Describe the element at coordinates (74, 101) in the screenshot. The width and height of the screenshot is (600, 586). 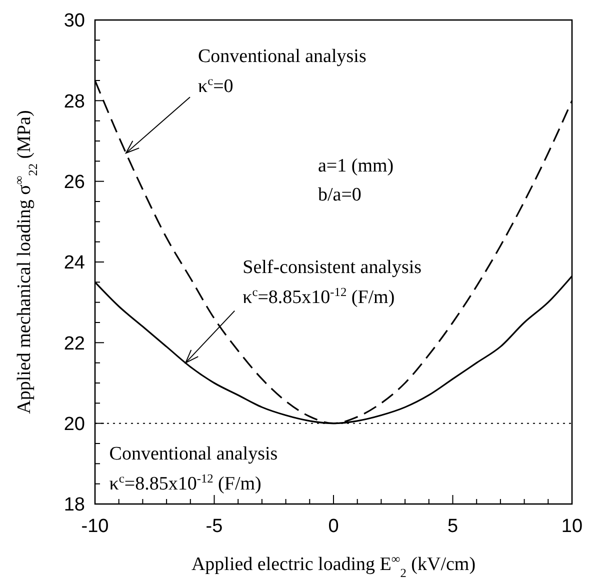
I see `y-tick-label: 28` at that location.